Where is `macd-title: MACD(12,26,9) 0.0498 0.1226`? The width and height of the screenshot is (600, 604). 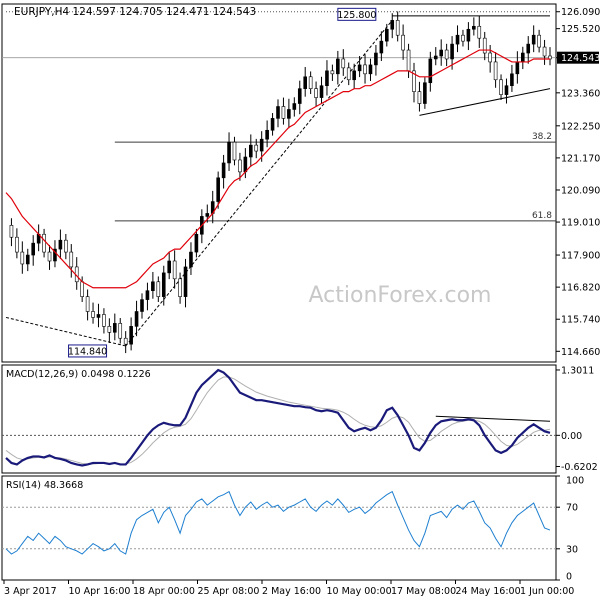 macd-title: MACD(12,26,9) 0.0498 0.1226 is located at coordinates (78, 374).